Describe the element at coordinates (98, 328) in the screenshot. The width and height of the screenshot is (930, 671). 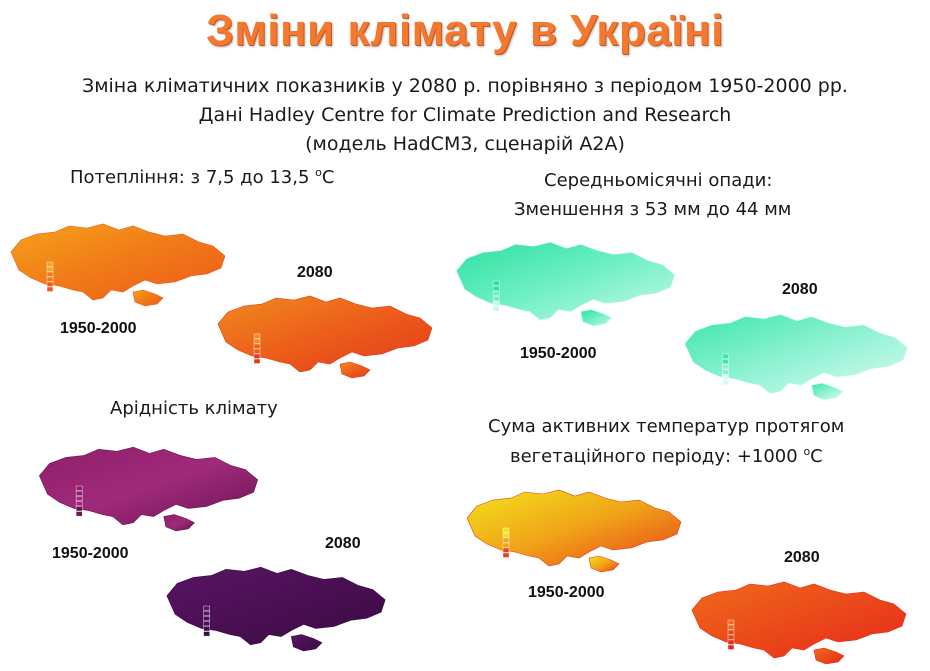
I see `warming-year-past: 1950-2000` at that location.